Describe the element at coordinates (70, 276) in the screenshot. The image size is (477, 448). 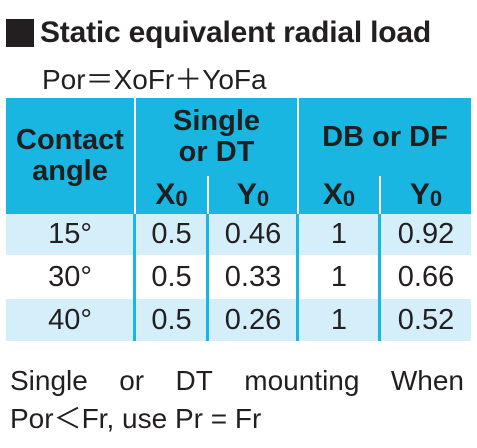
I see `table-cell-angle: 30°` at that location.